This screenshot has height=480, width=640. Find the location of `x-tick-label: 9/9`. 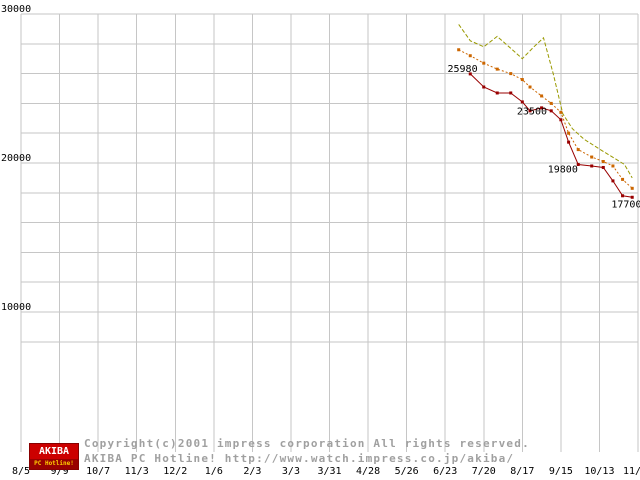

x-tick-label: 9/9 is located at coordinates (60, 471).